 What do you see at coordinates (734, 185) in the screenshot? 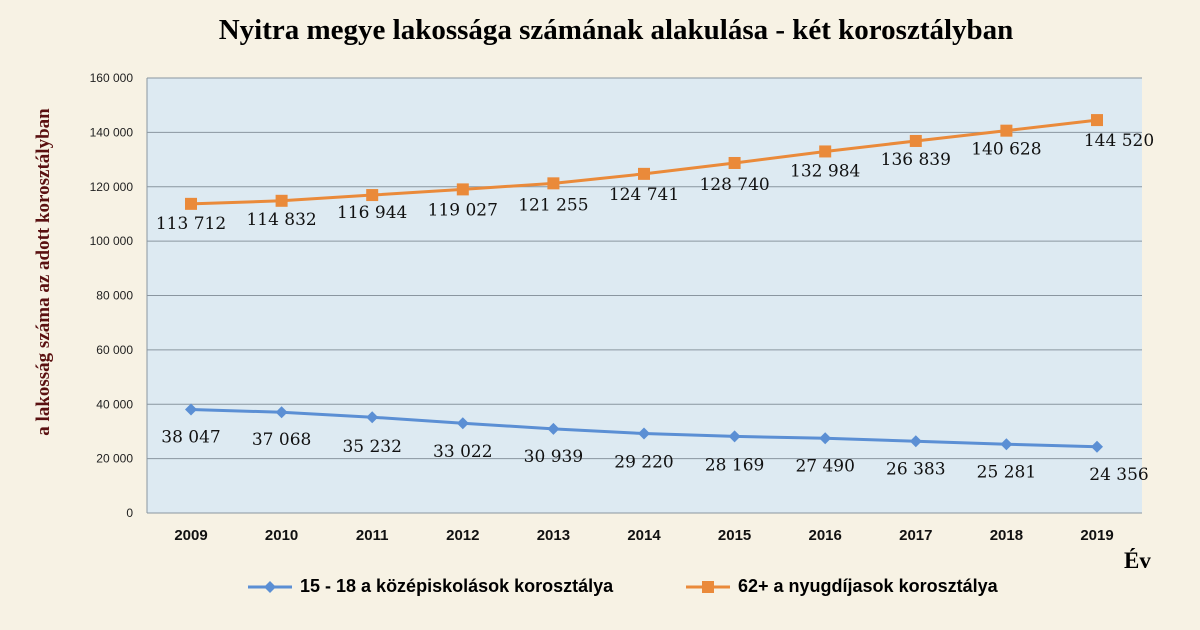
I see `data-label: 128 740` at bounding box center [734, 185].